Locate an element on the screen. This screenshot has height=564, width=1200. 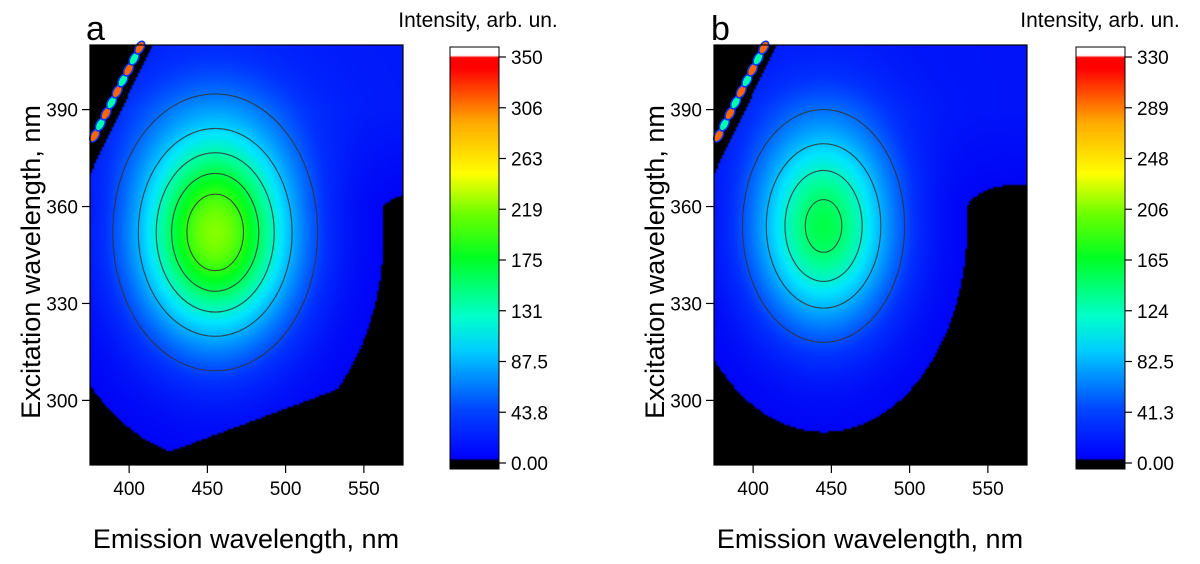
colorbar-tick-label: 82.5 is located at coordinates (1155, 363).